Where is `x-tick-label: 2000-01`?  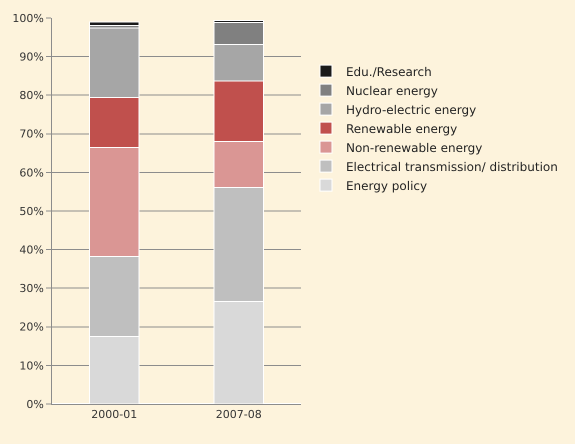 x-tick-label: 2000-01 is located at coordinates (114, 415).